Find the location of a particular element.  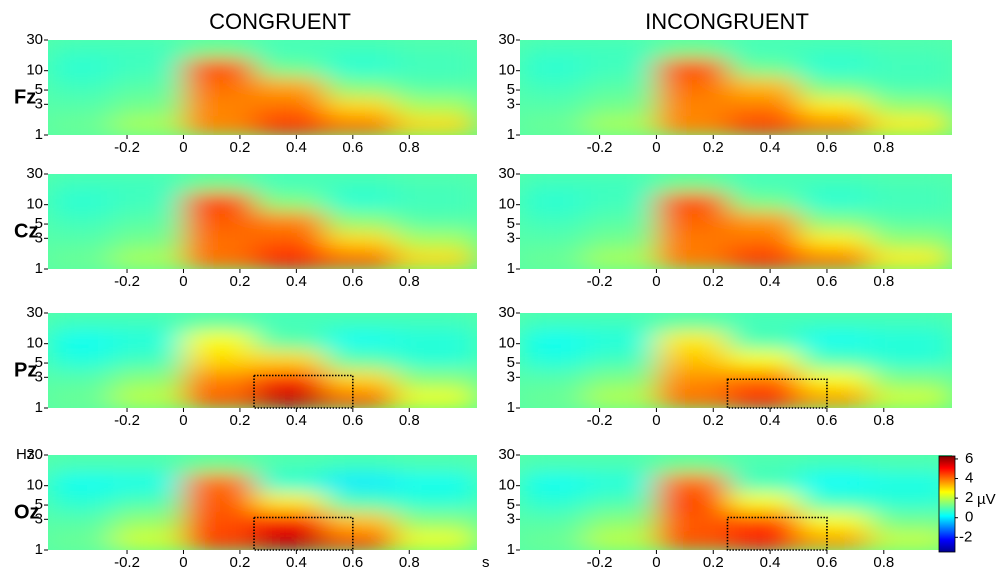

colorbar-tick-label: 6 is located at coordinates (969, 458).